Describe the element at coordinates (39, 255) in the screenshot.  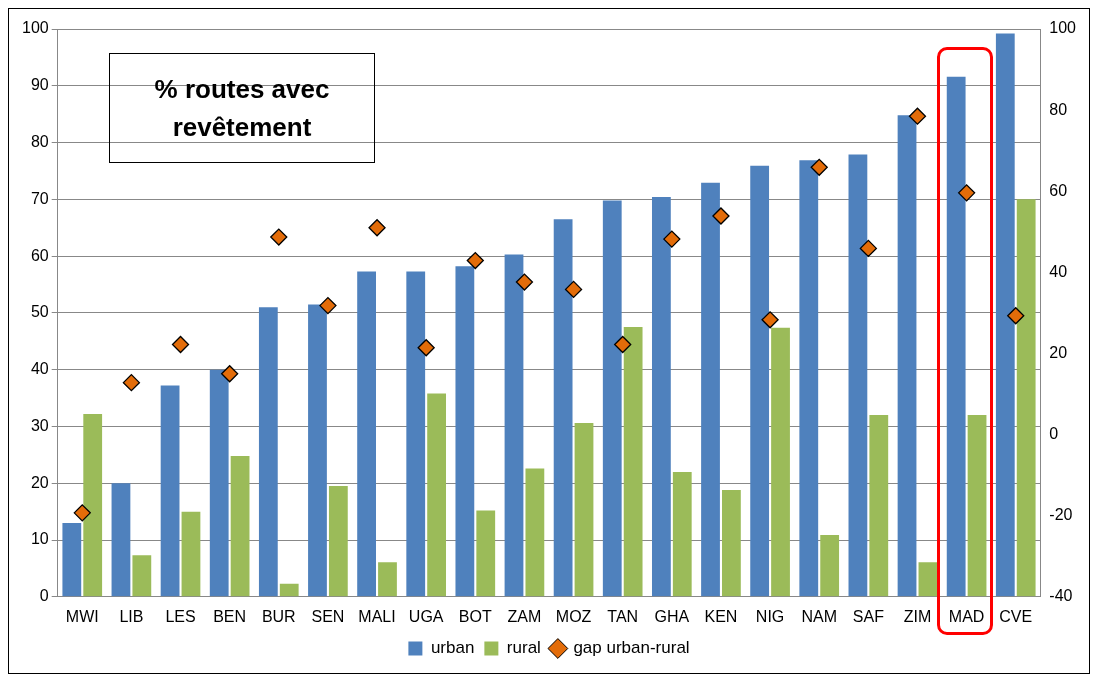
I see `y-tick-label: 60` at that location.